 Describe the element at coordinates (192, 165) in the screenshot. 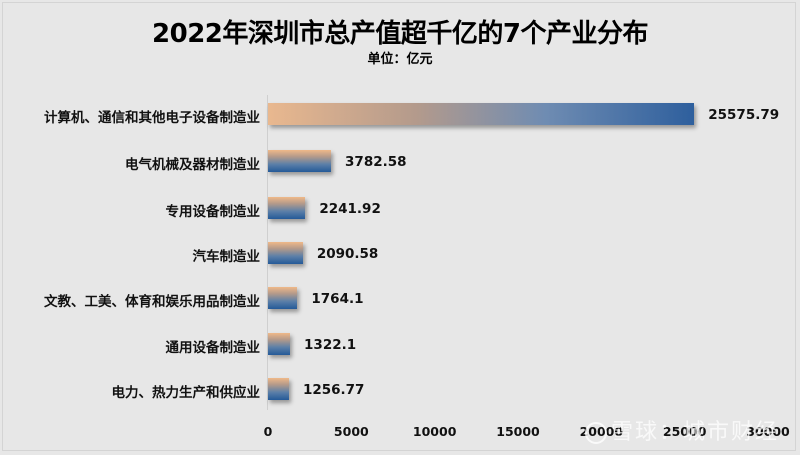

I see `category-label: 电气机械及器材制造业` at that location.